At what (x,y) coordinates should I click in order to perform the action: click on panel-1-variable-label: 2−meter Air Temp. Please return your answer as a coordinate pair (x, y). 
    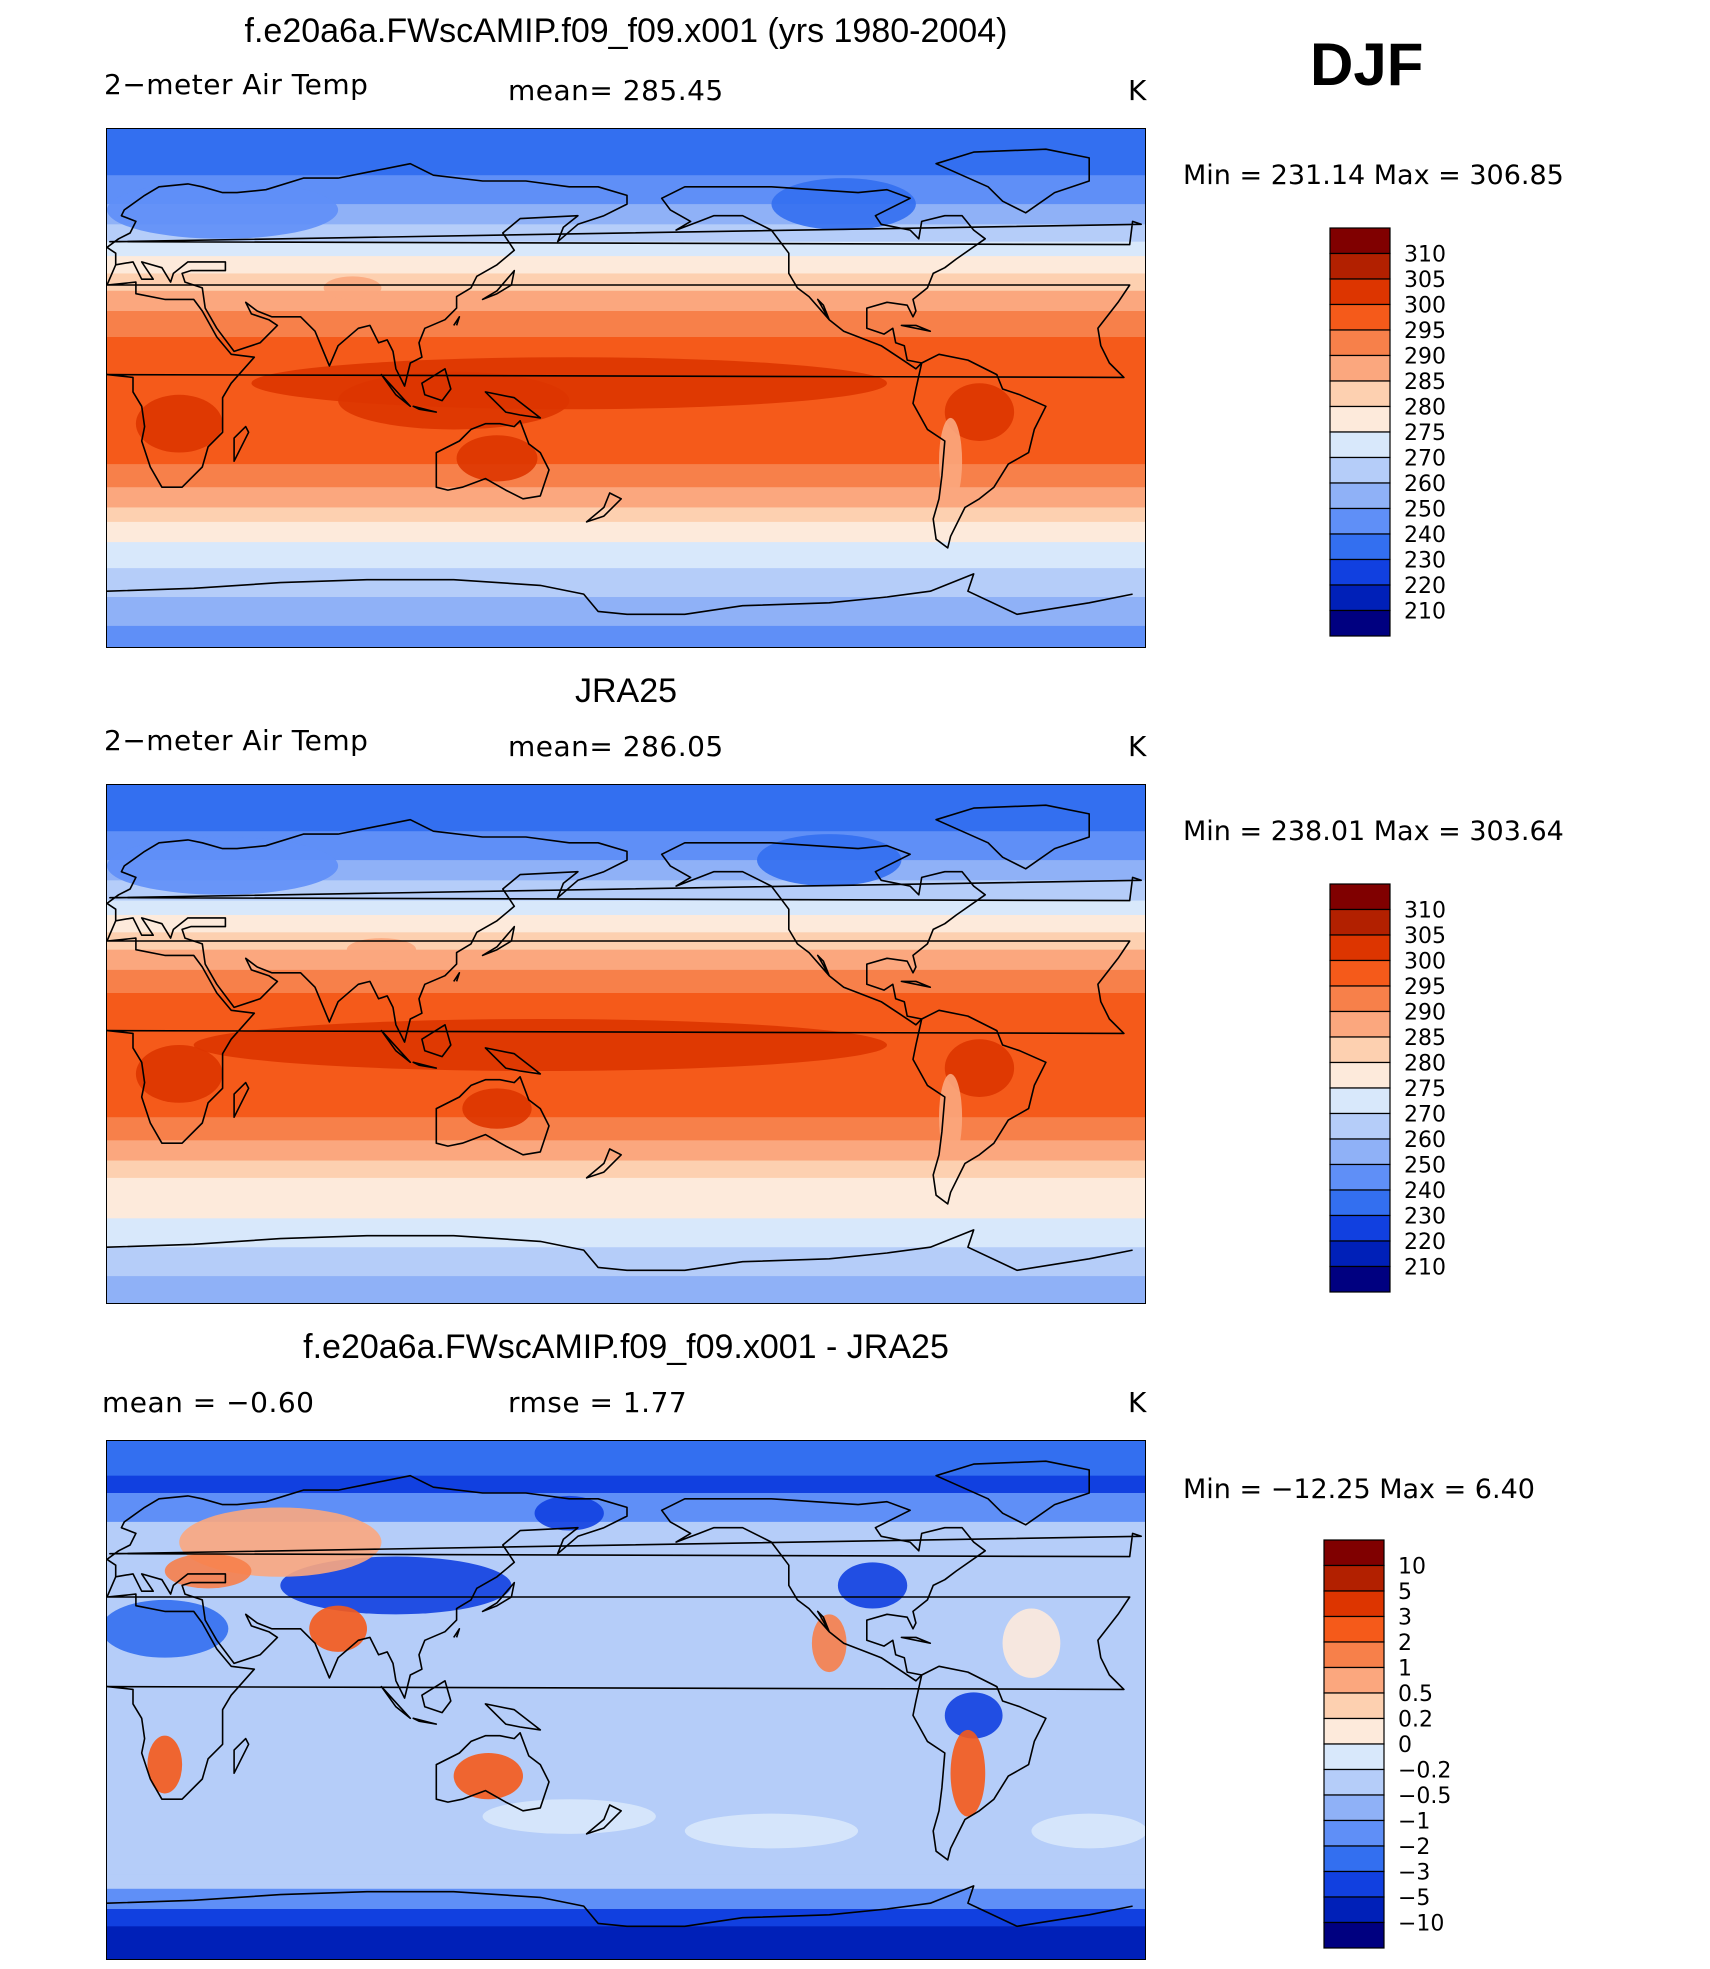
    Looking at the image, I should click on (236, 84).